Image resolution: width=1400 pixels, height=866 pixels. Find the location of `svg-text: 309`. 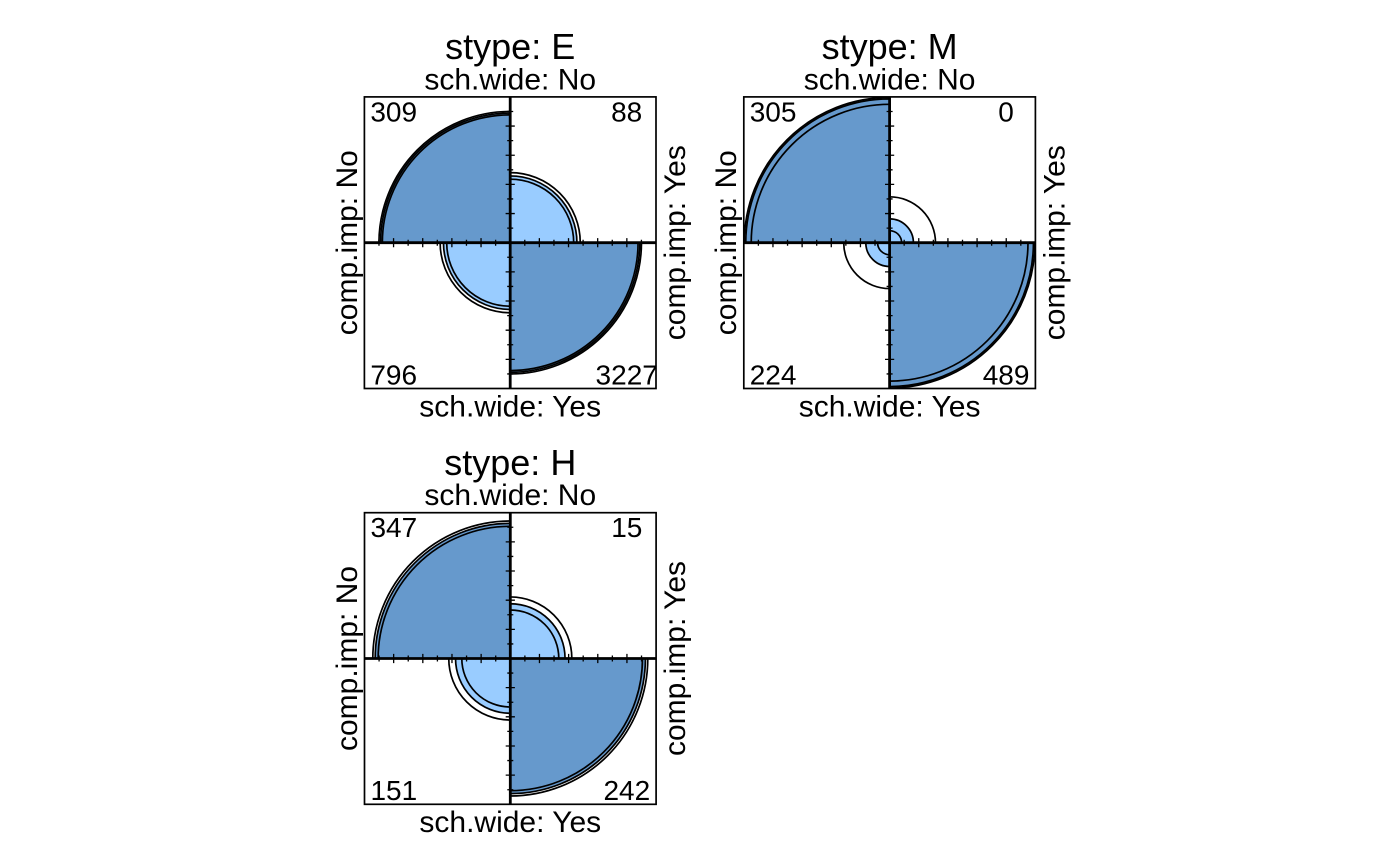

svg-text: 309 is located at coordinates (393, 111).